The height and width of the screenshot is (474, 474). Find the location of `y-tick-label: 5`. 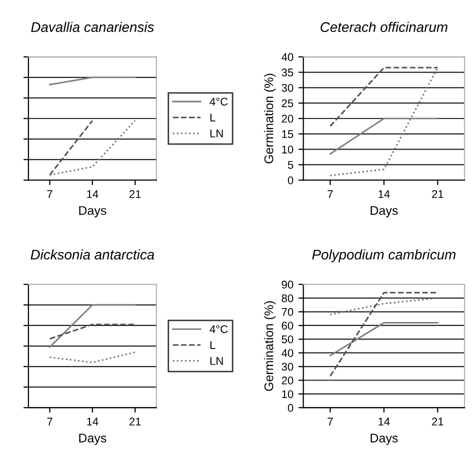

y-tick-label: 5 is located at coordinates (291, 165).